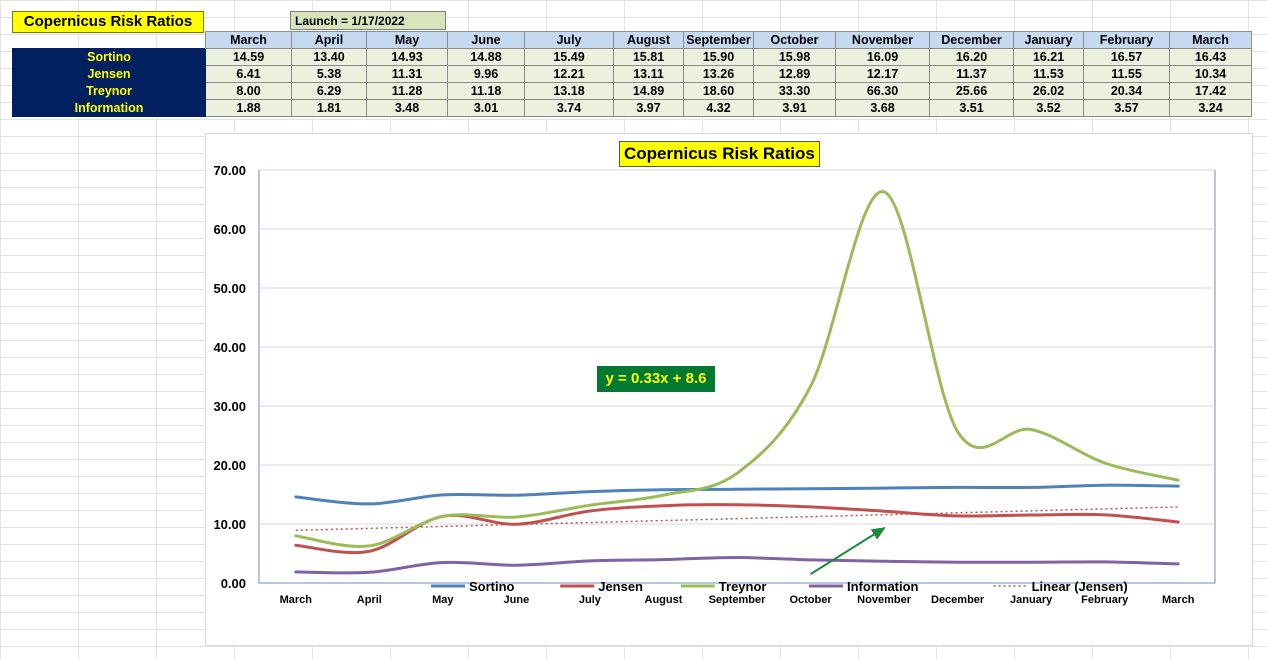 The height and width of the screenshot is (660, 1267). Describe the element at coordinates (1105, 600) in the screenshot. I see `x-tick-label: February` at that location.